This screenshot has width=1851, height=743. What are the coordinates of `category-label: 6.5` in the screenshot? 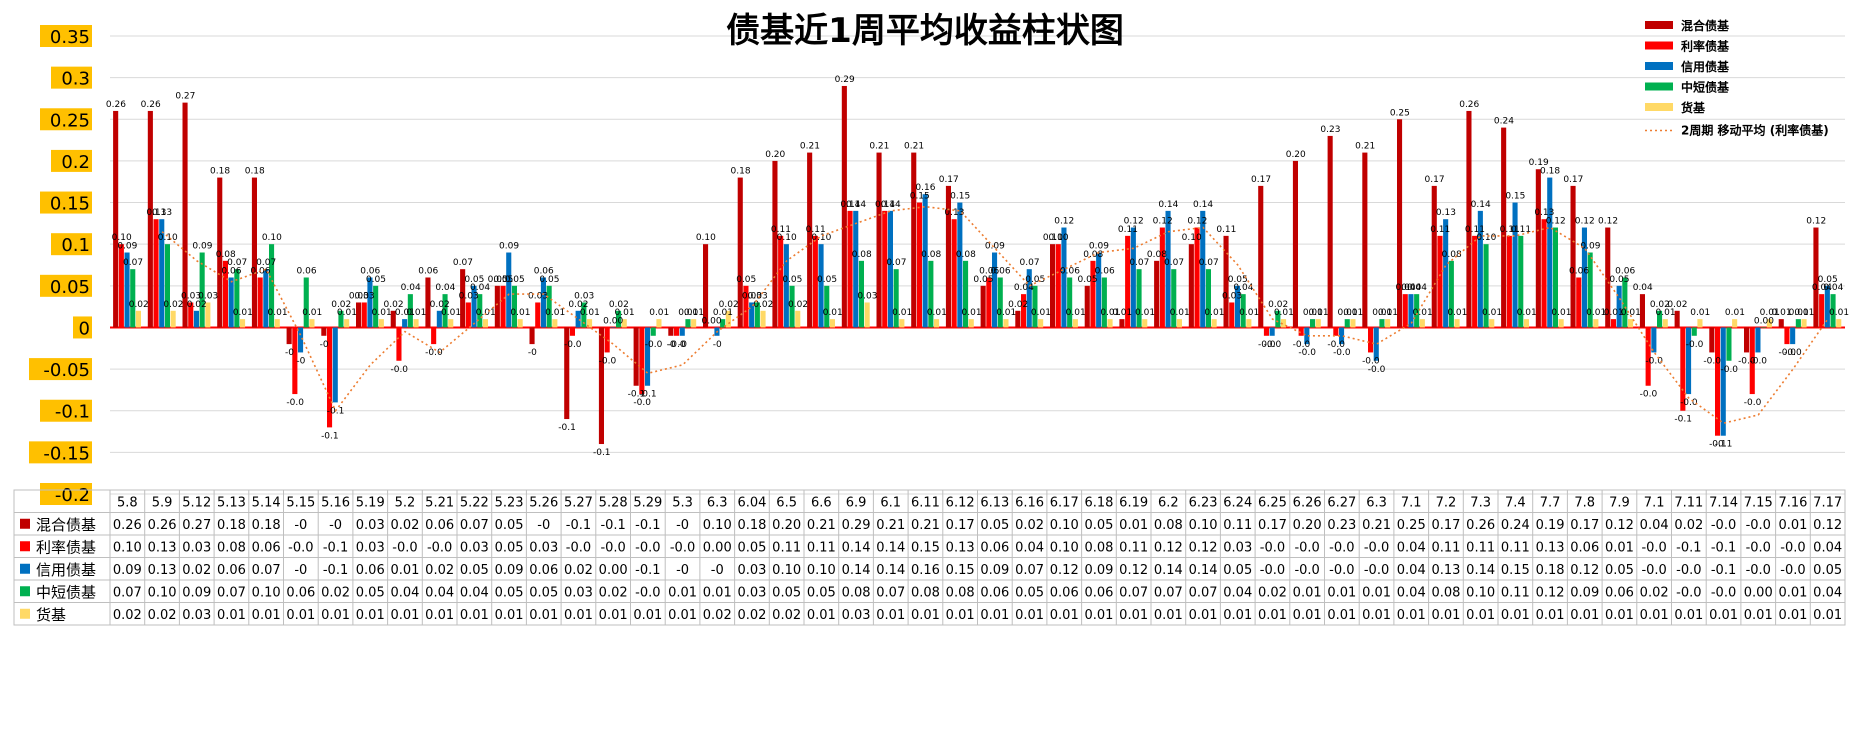 It's located at (786, 502).